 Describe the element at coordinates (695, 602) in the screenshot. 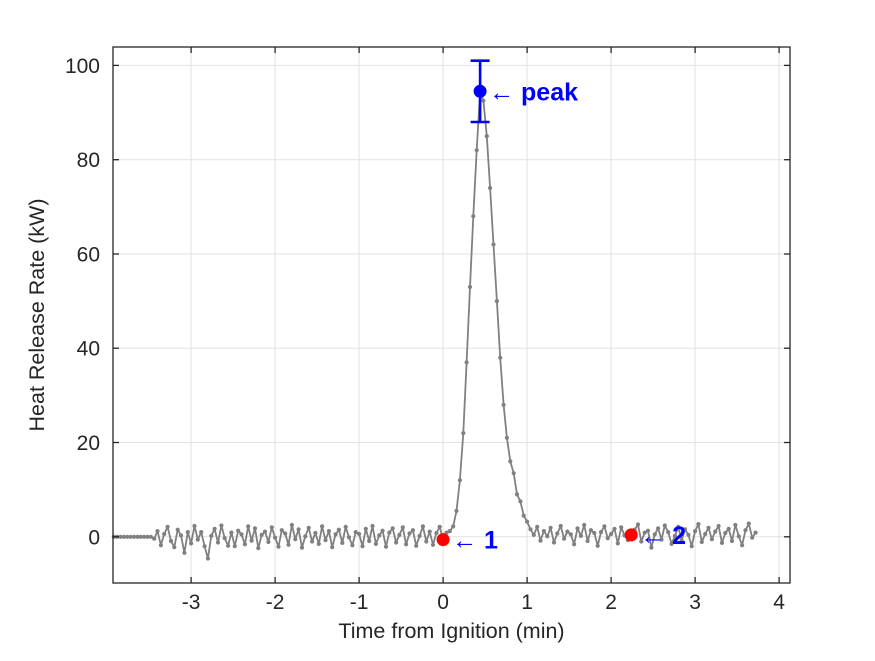

I see `x-tick-label-3: 3` at that location.